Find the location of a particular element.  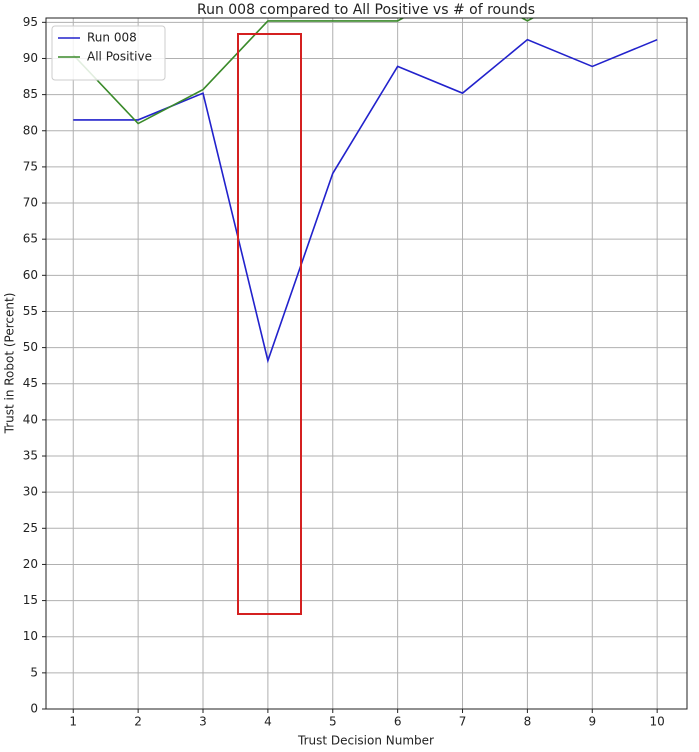

legend-label: All Positive is located at coordinates (119, 57).